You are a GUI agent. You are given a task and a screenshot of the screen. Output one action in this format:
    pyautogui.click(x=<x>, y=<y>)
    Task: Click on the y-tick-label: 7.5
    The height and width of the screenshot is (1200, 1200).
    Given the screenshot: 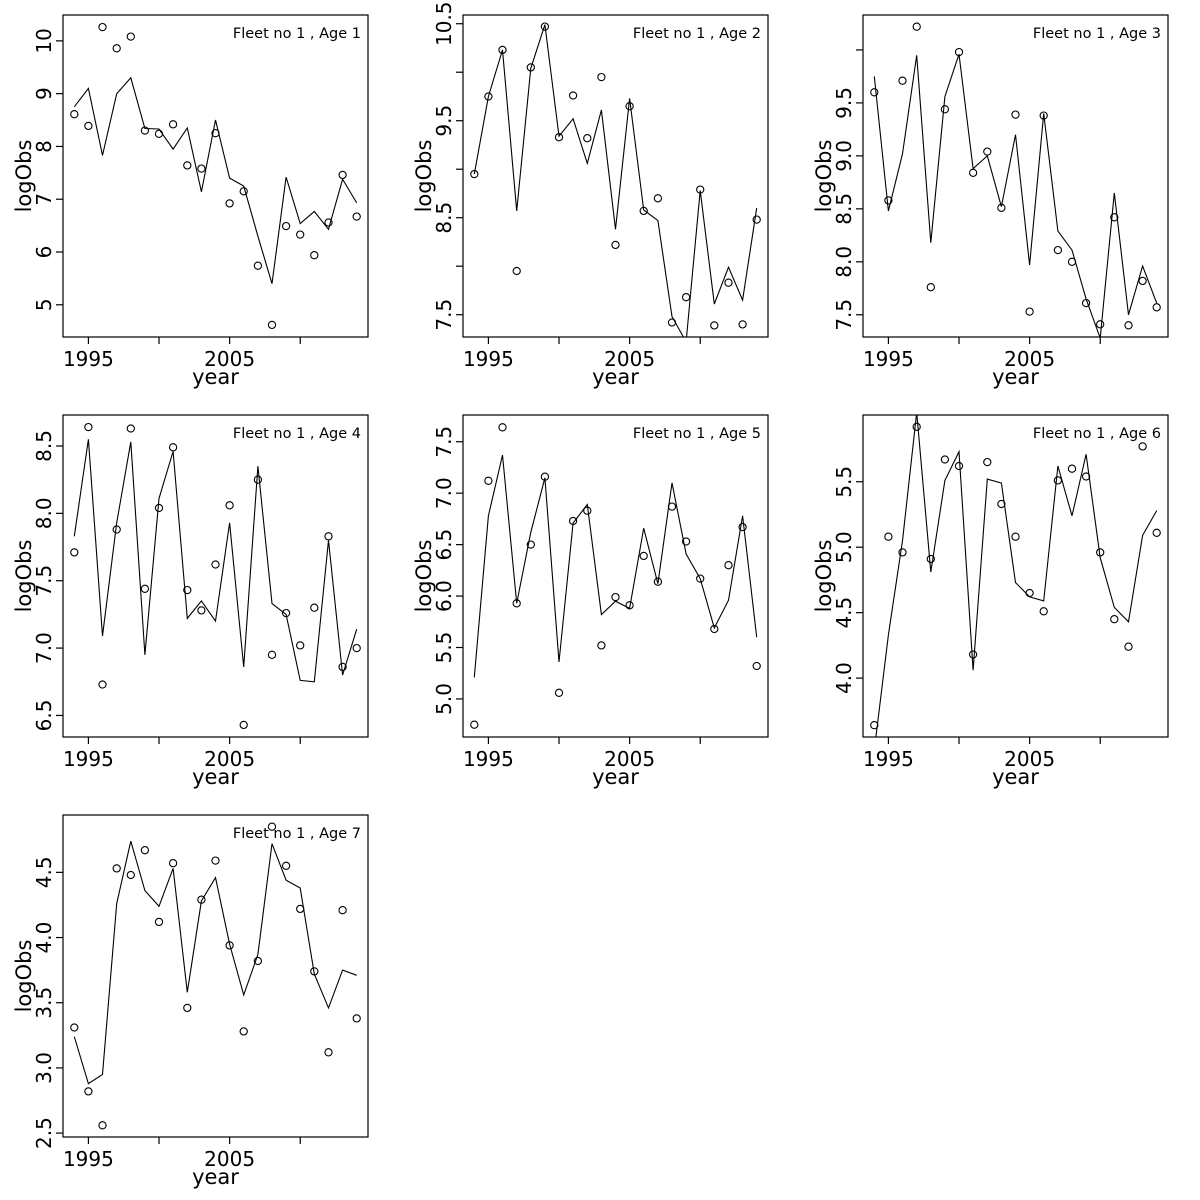 What is the action you would take?
    pyautogui.click(x=444, y=442)
    